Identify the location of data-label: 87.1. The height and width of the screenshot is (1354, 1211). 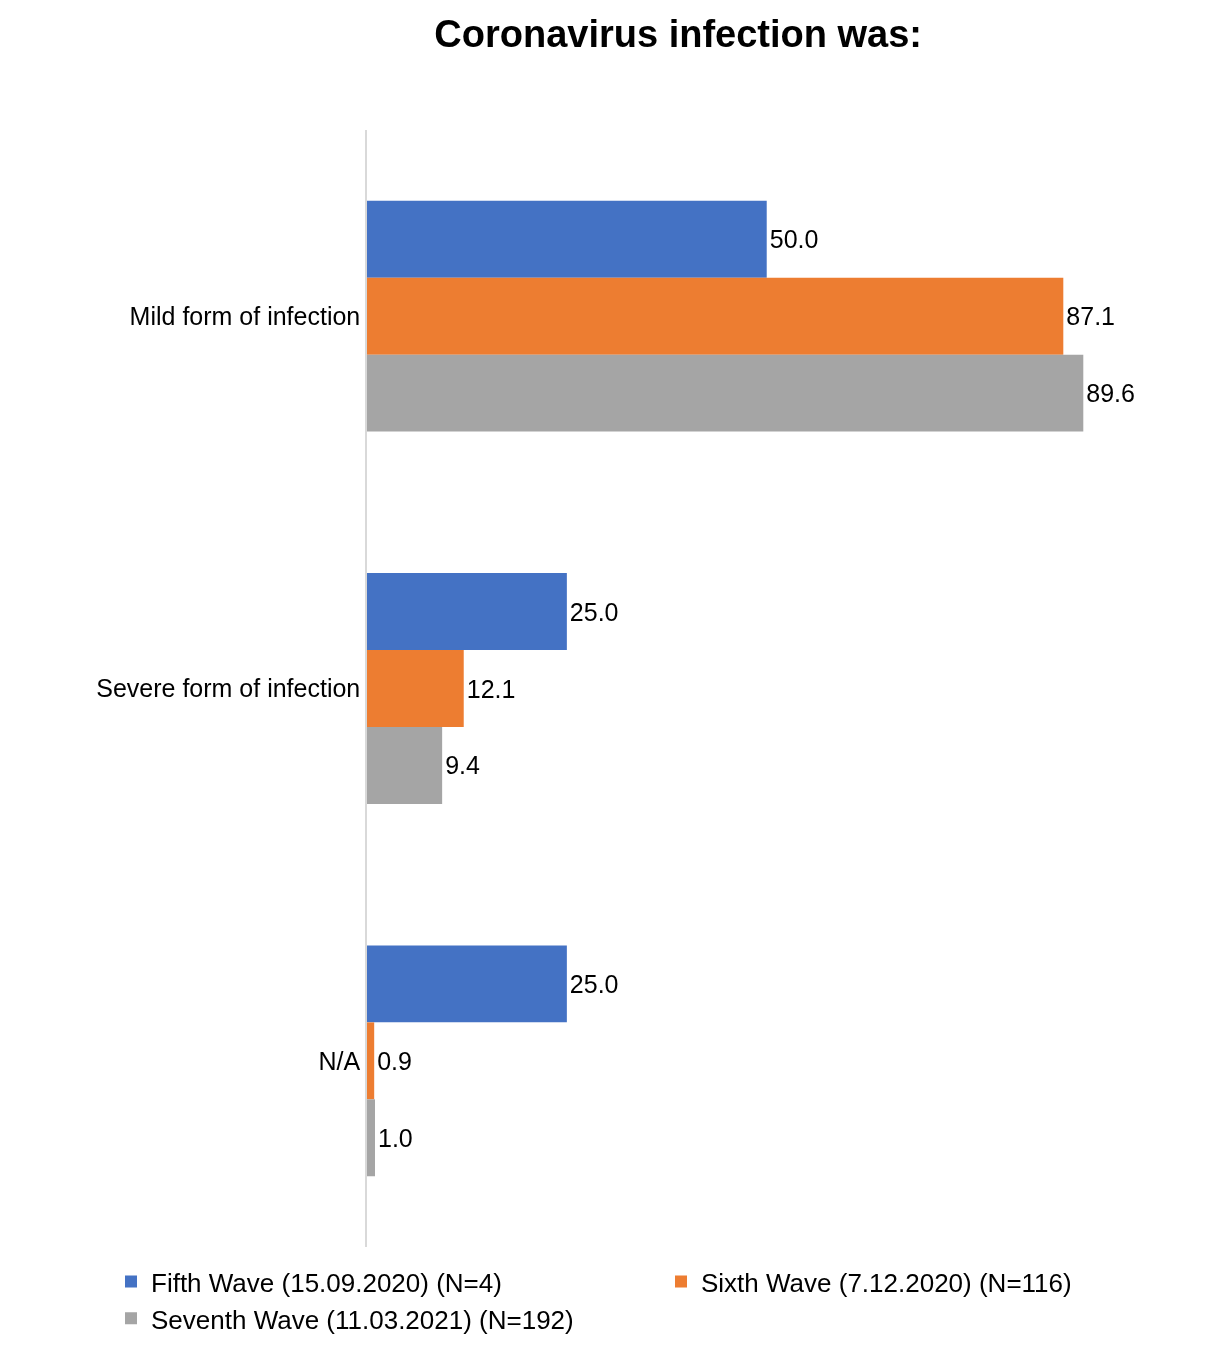
(1090, 316).